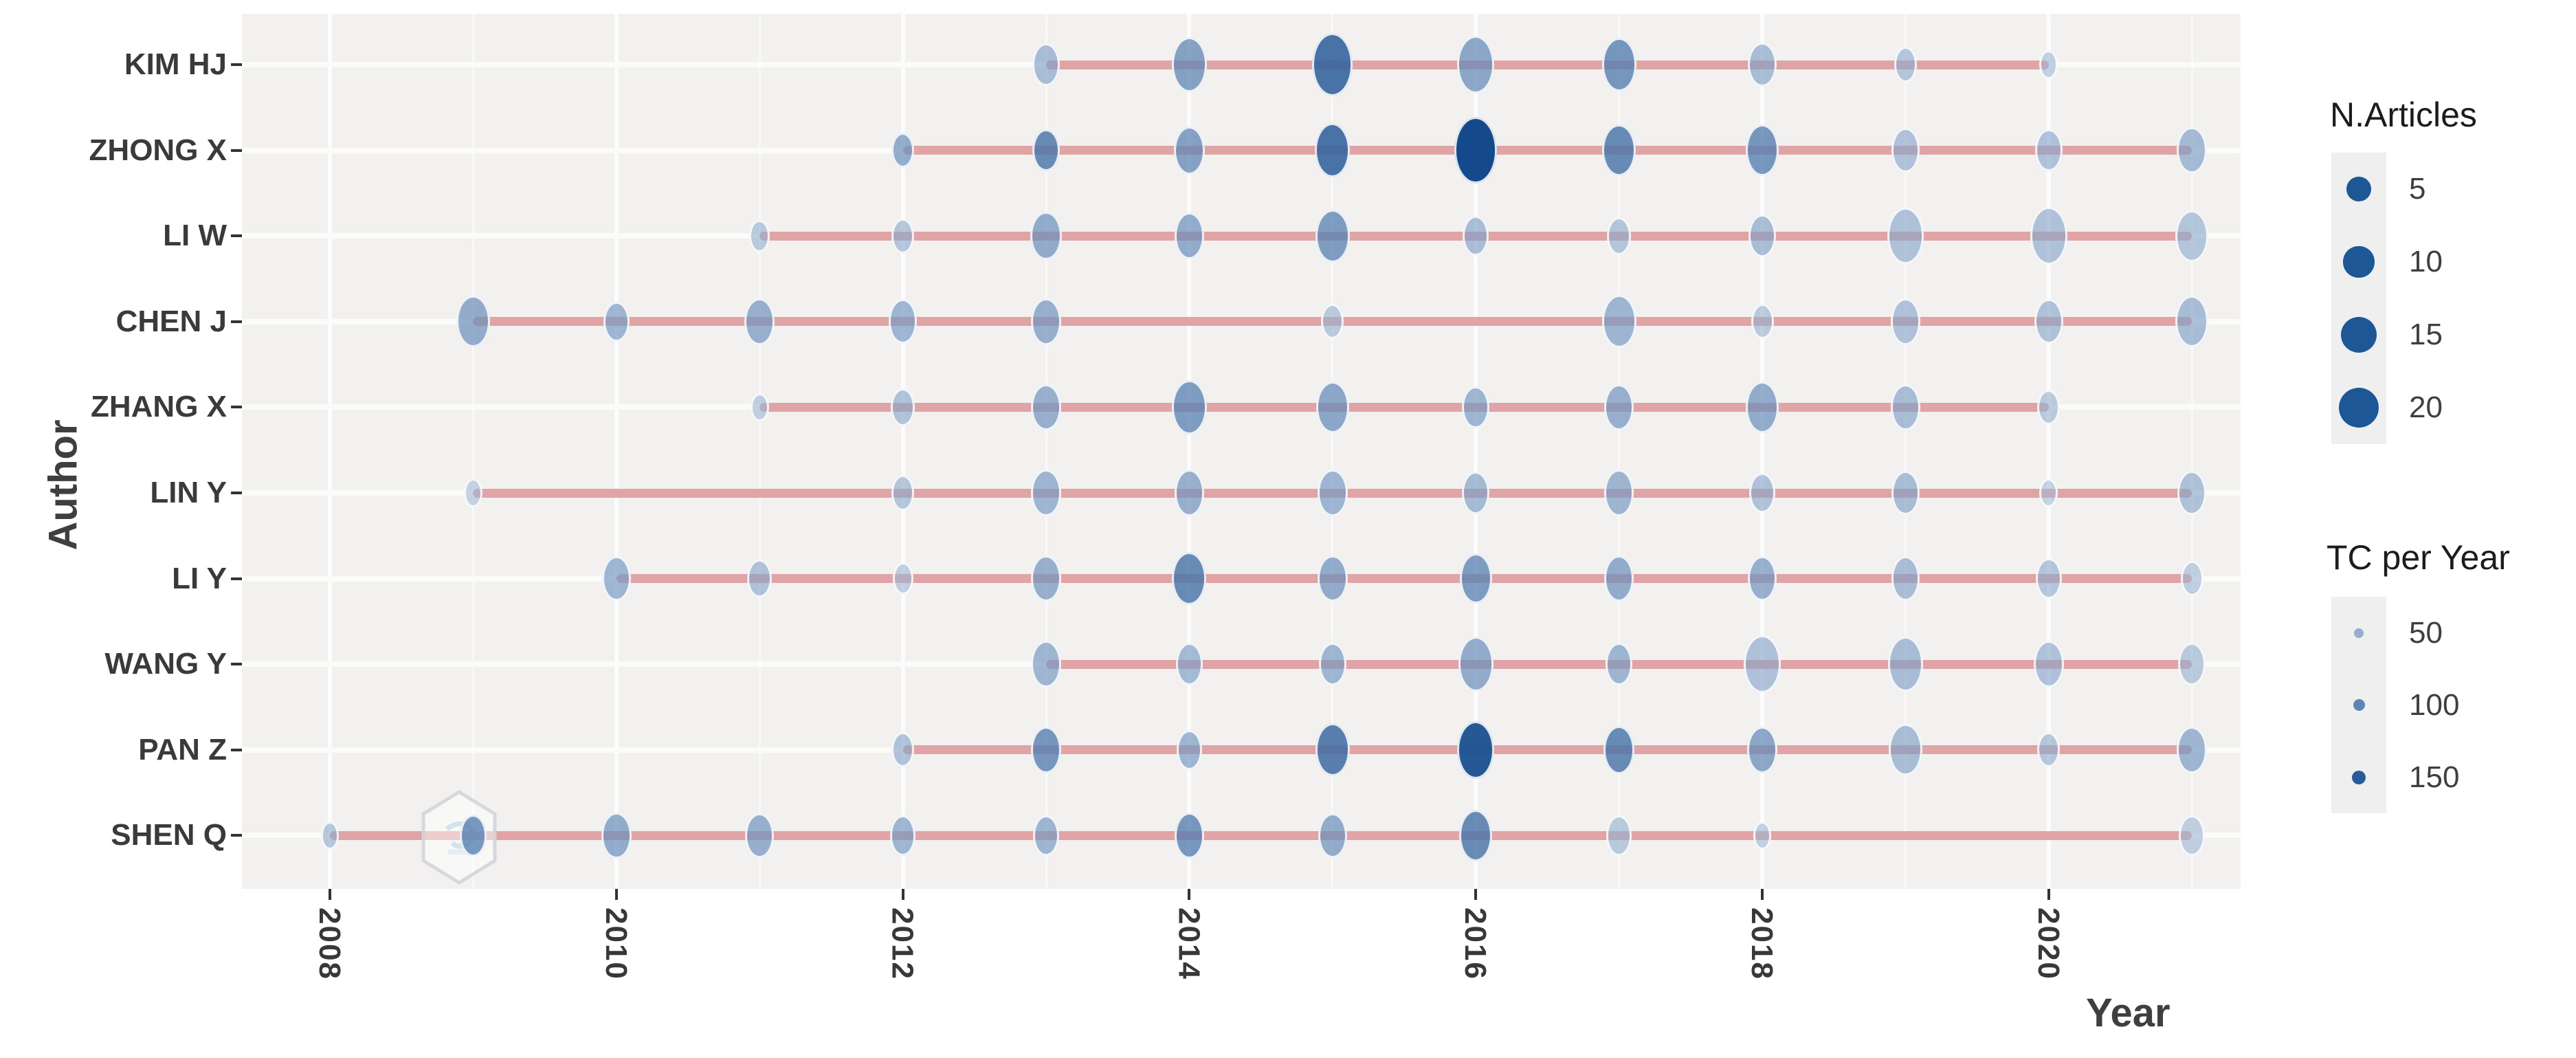  I want to click on x-axis-year-text: 2016, so click(1475, 943).